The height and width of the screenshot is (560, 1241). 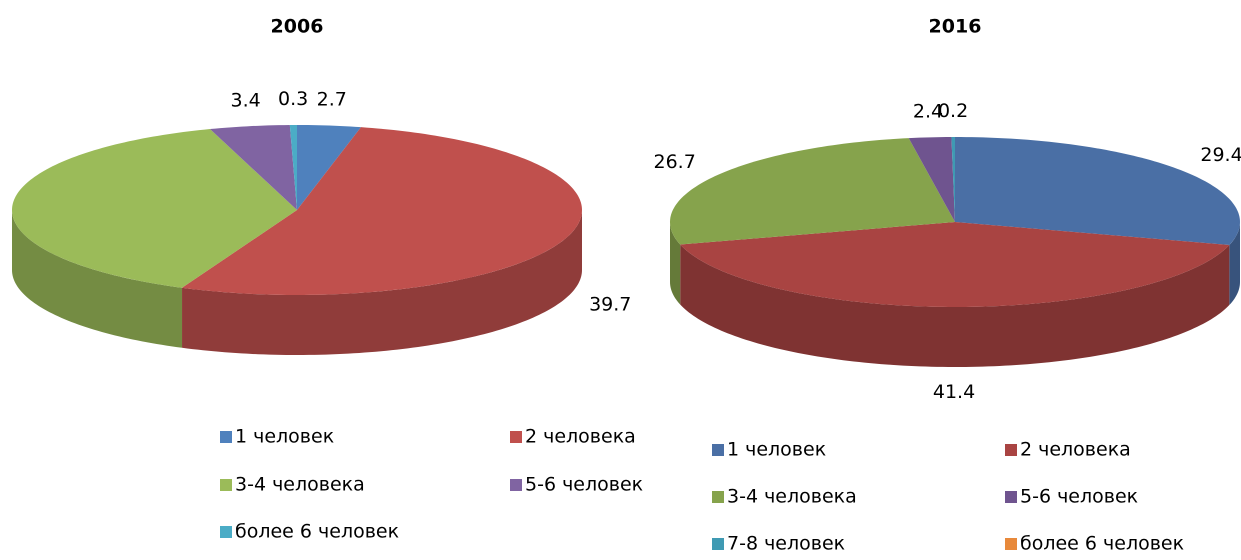 What do you see at coordinates (674, 162) in the screenshot?
I see `data-label: 26.7` at bounding box center [674, 162].